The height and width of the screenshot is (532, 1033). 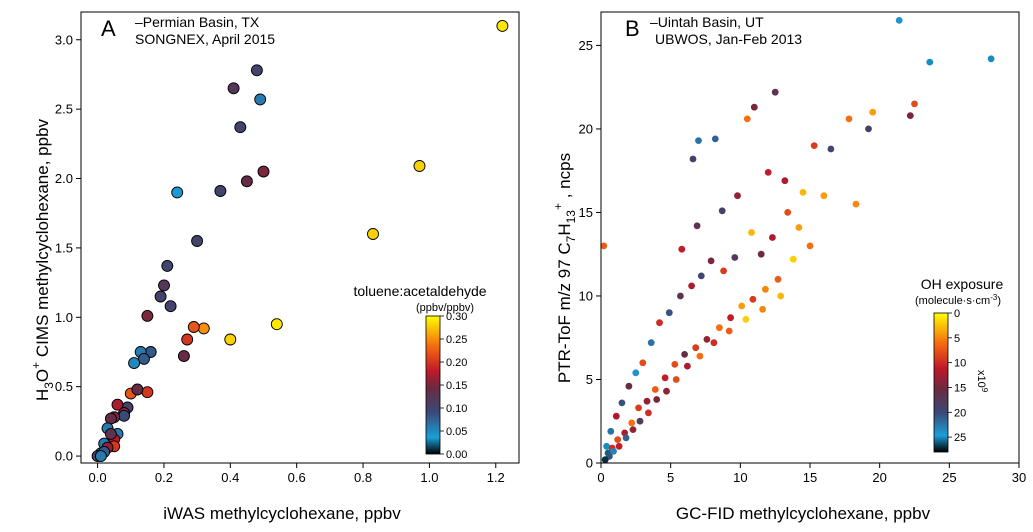 I want to click on panel-b-colorbar-multiplier: x109, so click(x=982, y=381).